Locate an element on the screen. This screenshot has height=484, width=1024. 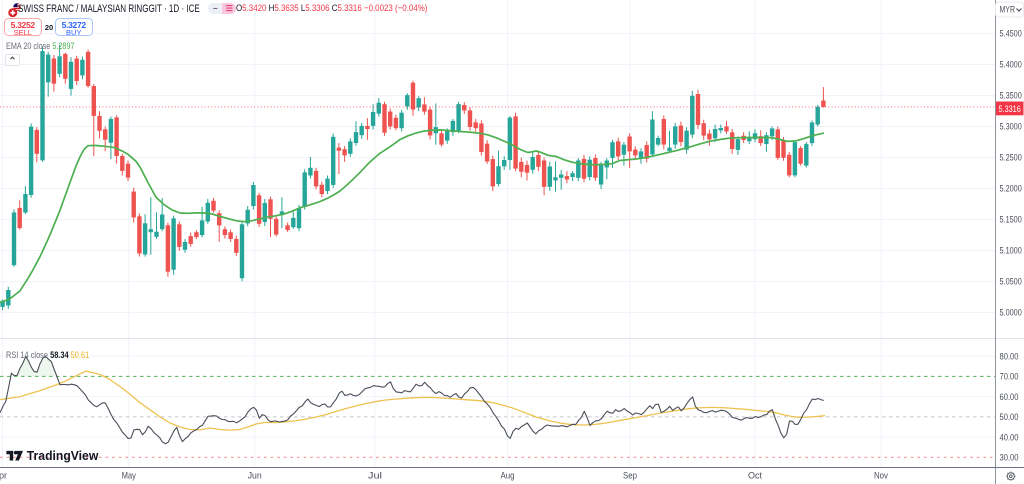
svg-text: 60.00 is located at coordinates (1009, 397).